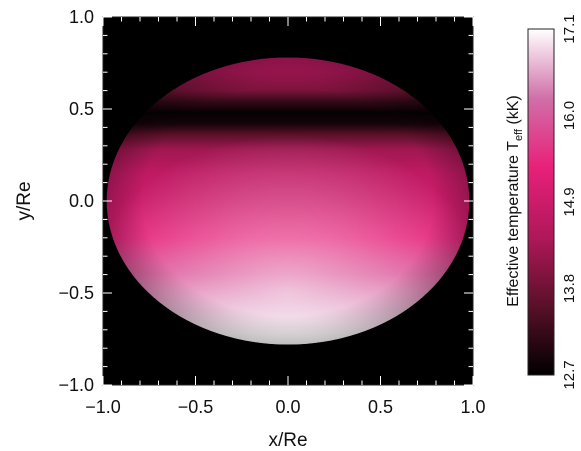 This screenshot has width=581, height=451. Describe the element at coordinates (569, 374) in the screenshot. I see `colorbar-tick-label: 12.7` at that location.